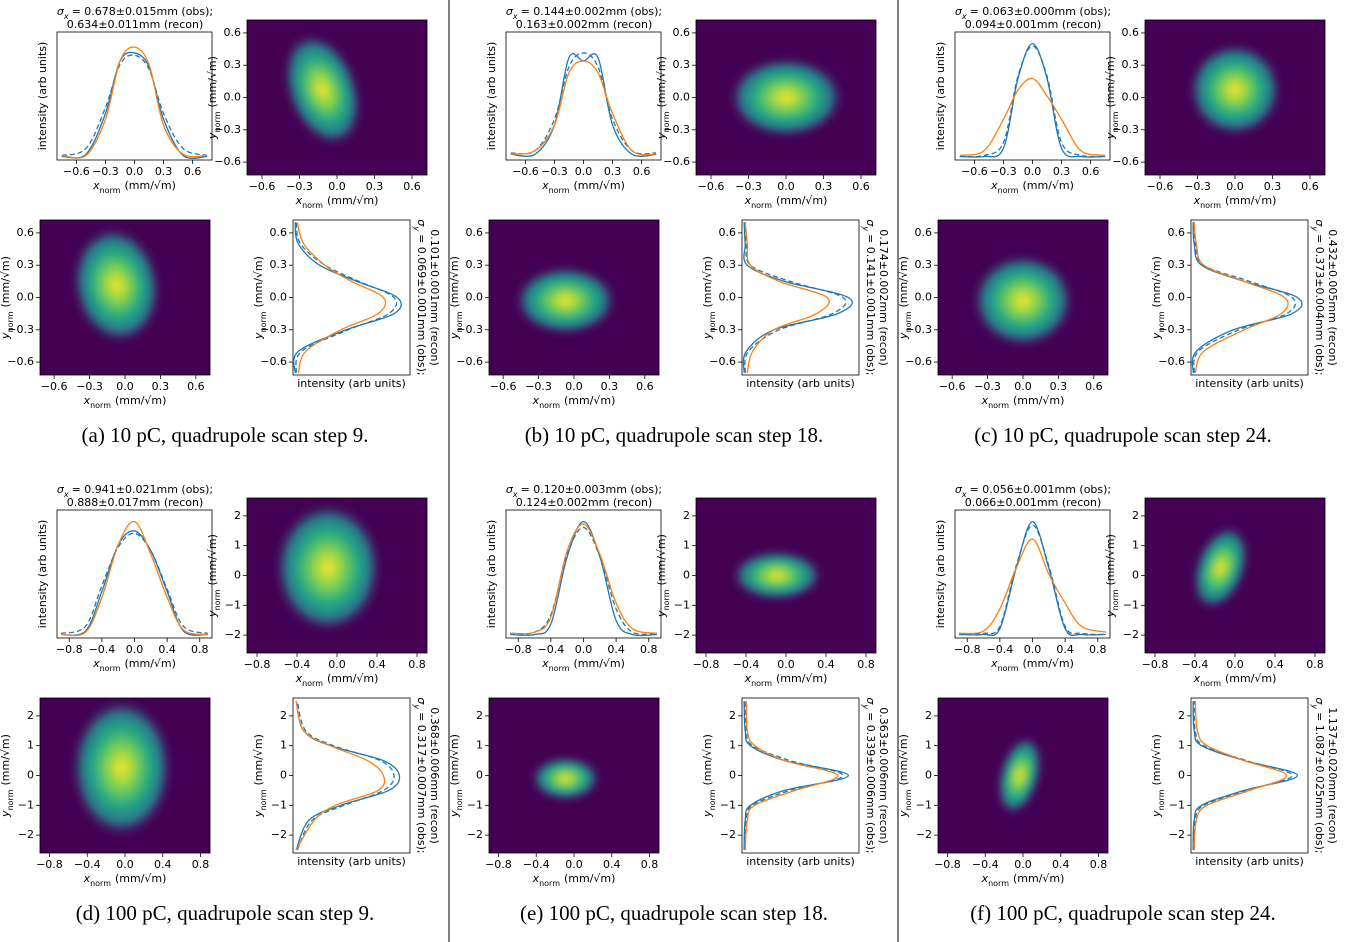  What do you see at coordinates (434, 297) in the screenshot?
I see `sigma-recon: 0.101±0.001mm (recon)` at bounding box center [434, 297].